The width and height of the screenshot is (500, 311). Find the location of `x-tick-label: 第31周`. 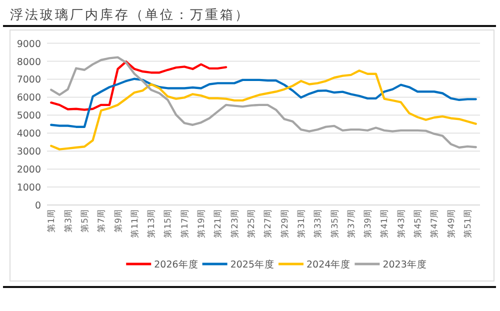

x-tick-label: 第31周 is located at coordinates (301, 223).